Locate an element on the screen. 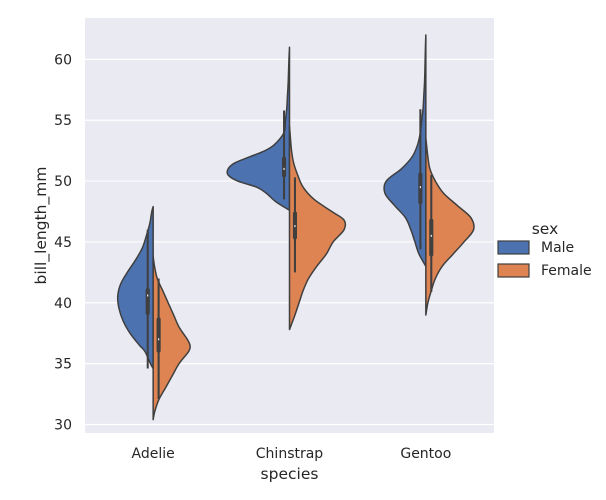 The image size is (606, 500). y-tick-label: 35 is located at coordinates (63, 365).